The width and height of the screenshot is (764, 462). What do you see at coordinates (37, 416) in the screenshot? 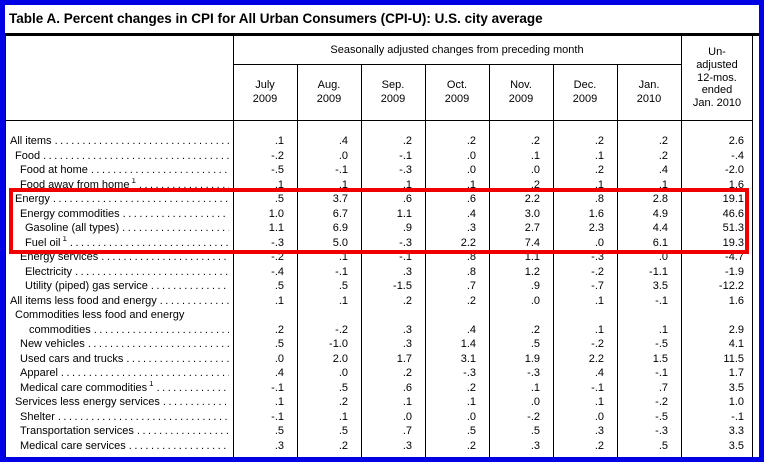
I see `row-label-text: Shelter` at bounding box center [37, 416].